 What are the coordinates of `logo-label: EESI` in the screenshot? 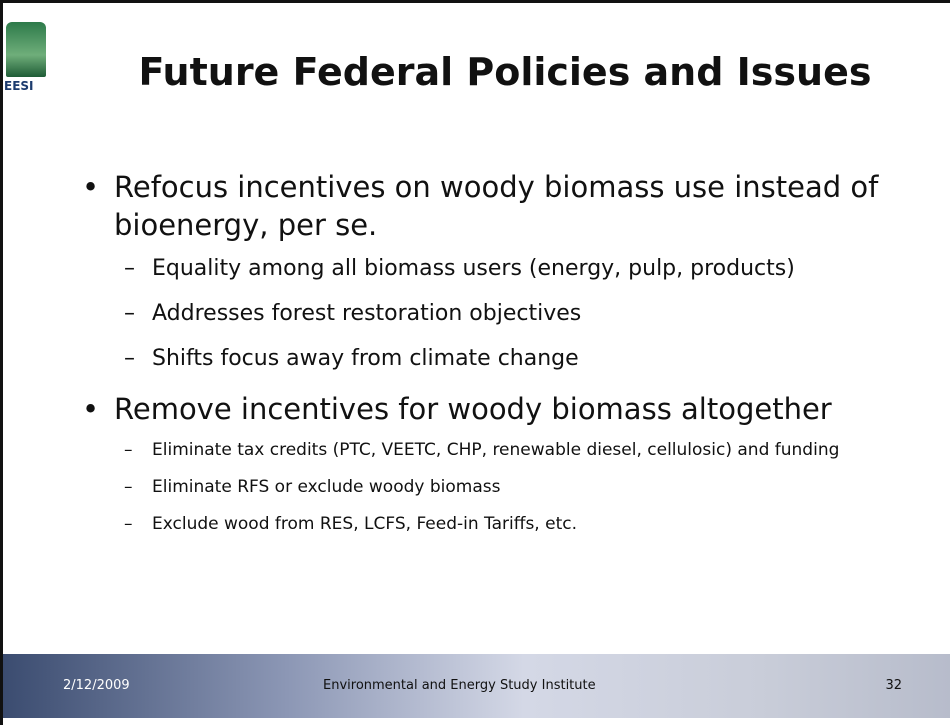 It's located at (19, 86).